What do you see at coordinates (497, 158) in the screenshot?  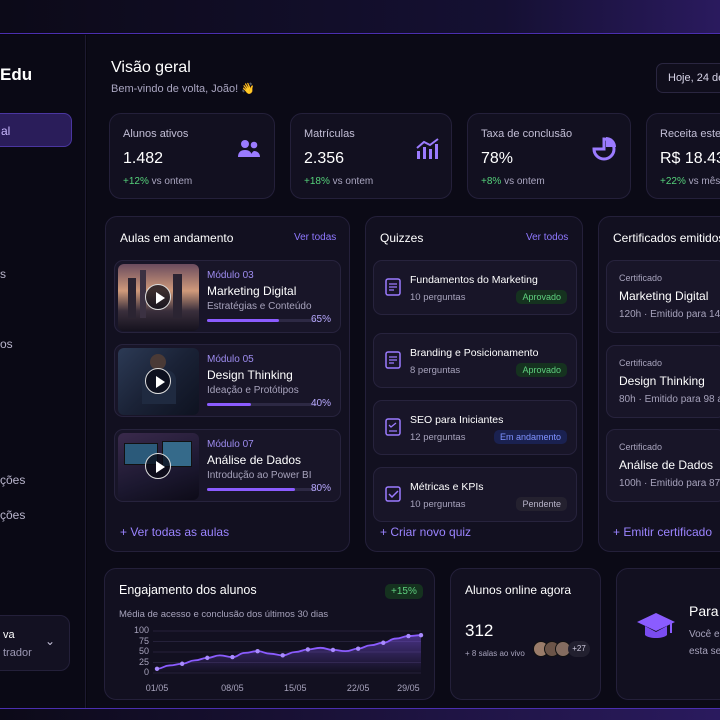 I see `stat-value: 78%` at bounding box center [497, 158].